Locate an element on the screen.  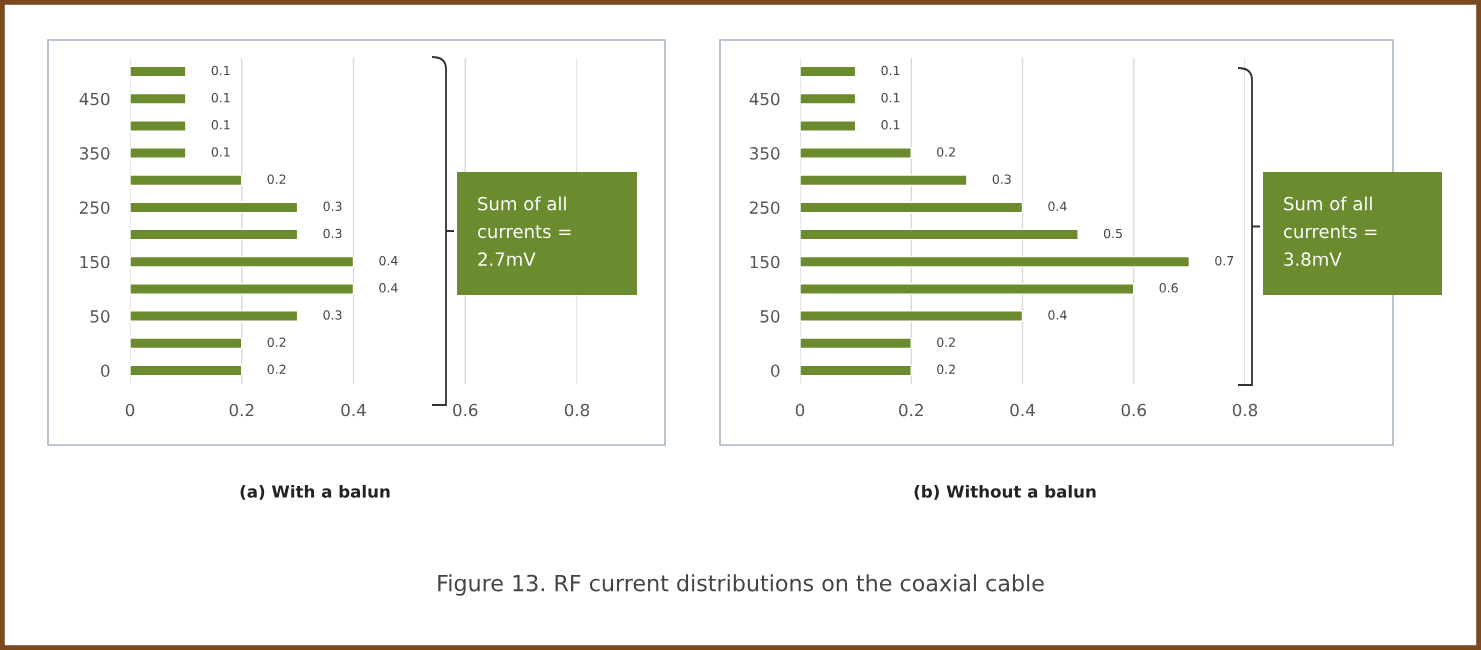
text: Sum of all currents = 3.8mV is located at coordinates (1330, 231).